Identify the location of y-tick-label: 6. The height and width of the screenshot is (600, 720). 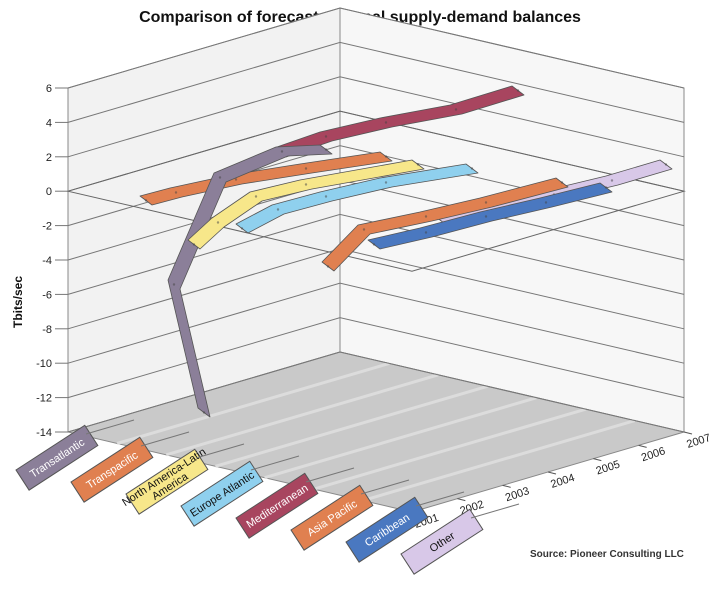
(49, 89).